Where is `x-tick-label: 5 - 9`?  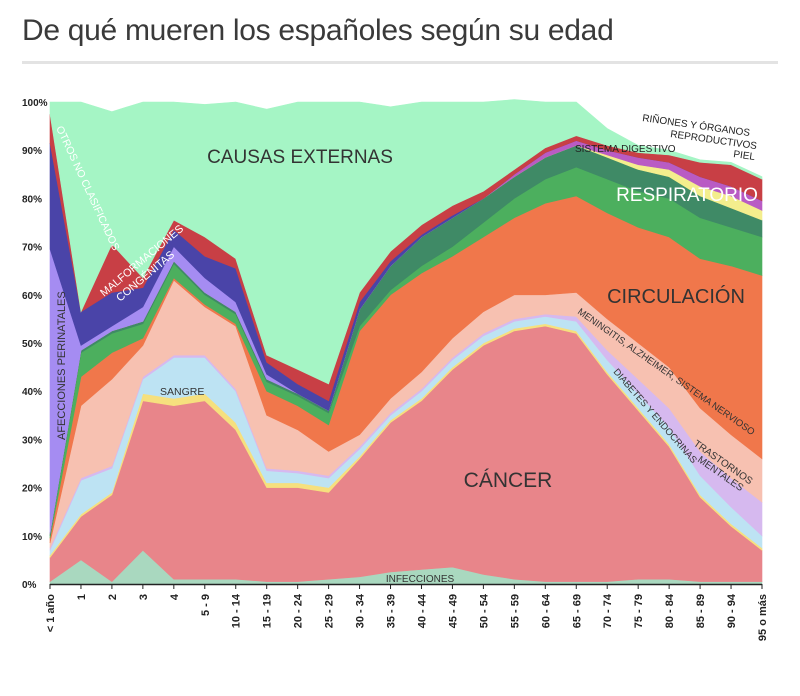 x-tick-label: 5 - 9 is located at coordinates (206, 605).